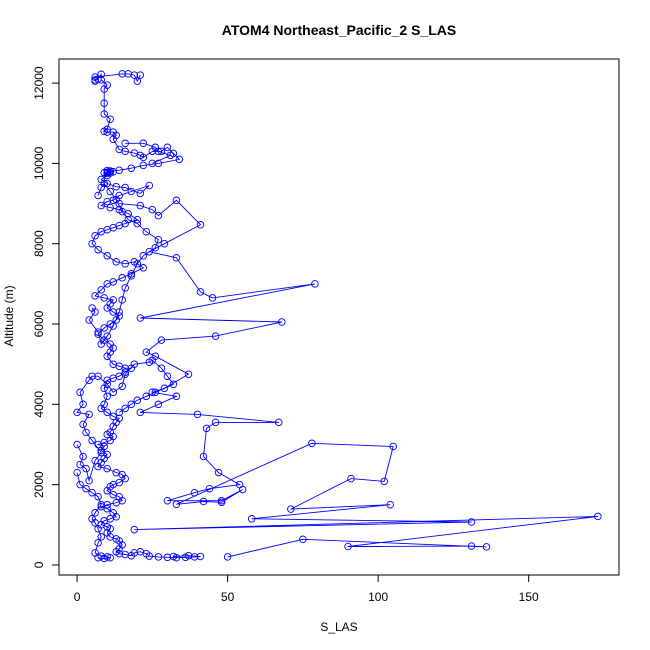  What do you see at coordinates (39, 243) in the screenshot?
I see `y-tick-label: 8000` at bounding box center [39, 243].